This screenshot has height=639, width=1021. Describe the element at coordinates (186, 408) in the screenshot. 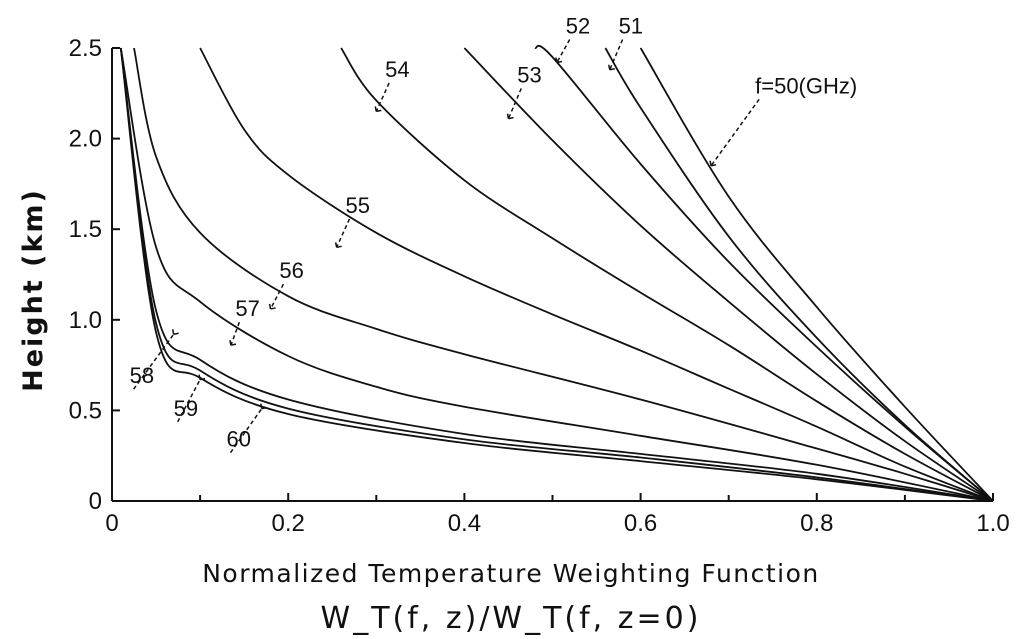

I see `series-label: 59` at that location.